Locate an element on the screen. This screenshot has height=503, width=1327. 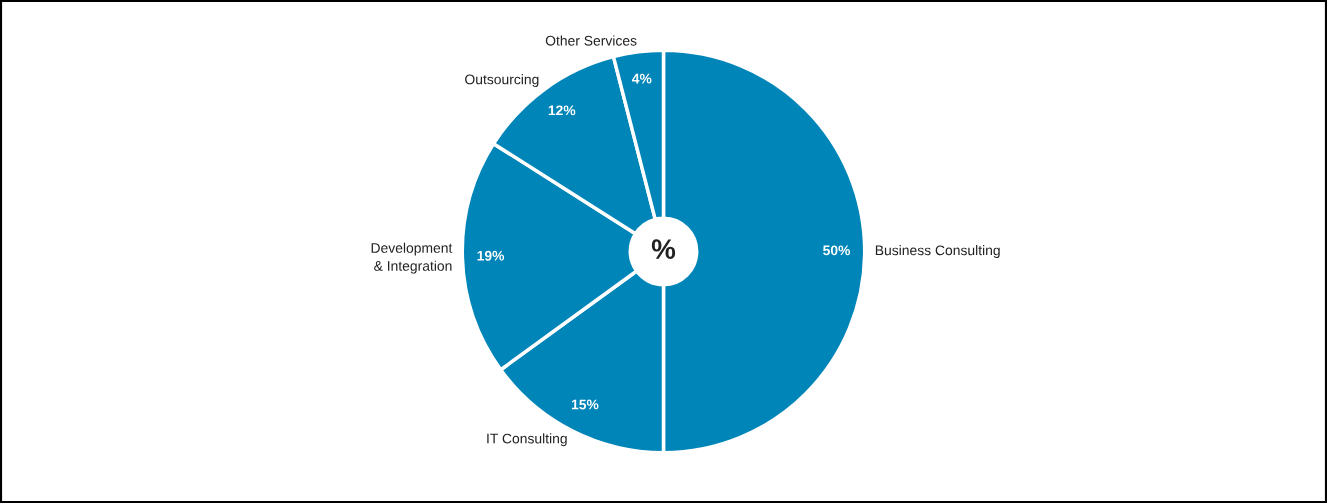
slice-label: Business Consulting is located at coordinates (937, 251).